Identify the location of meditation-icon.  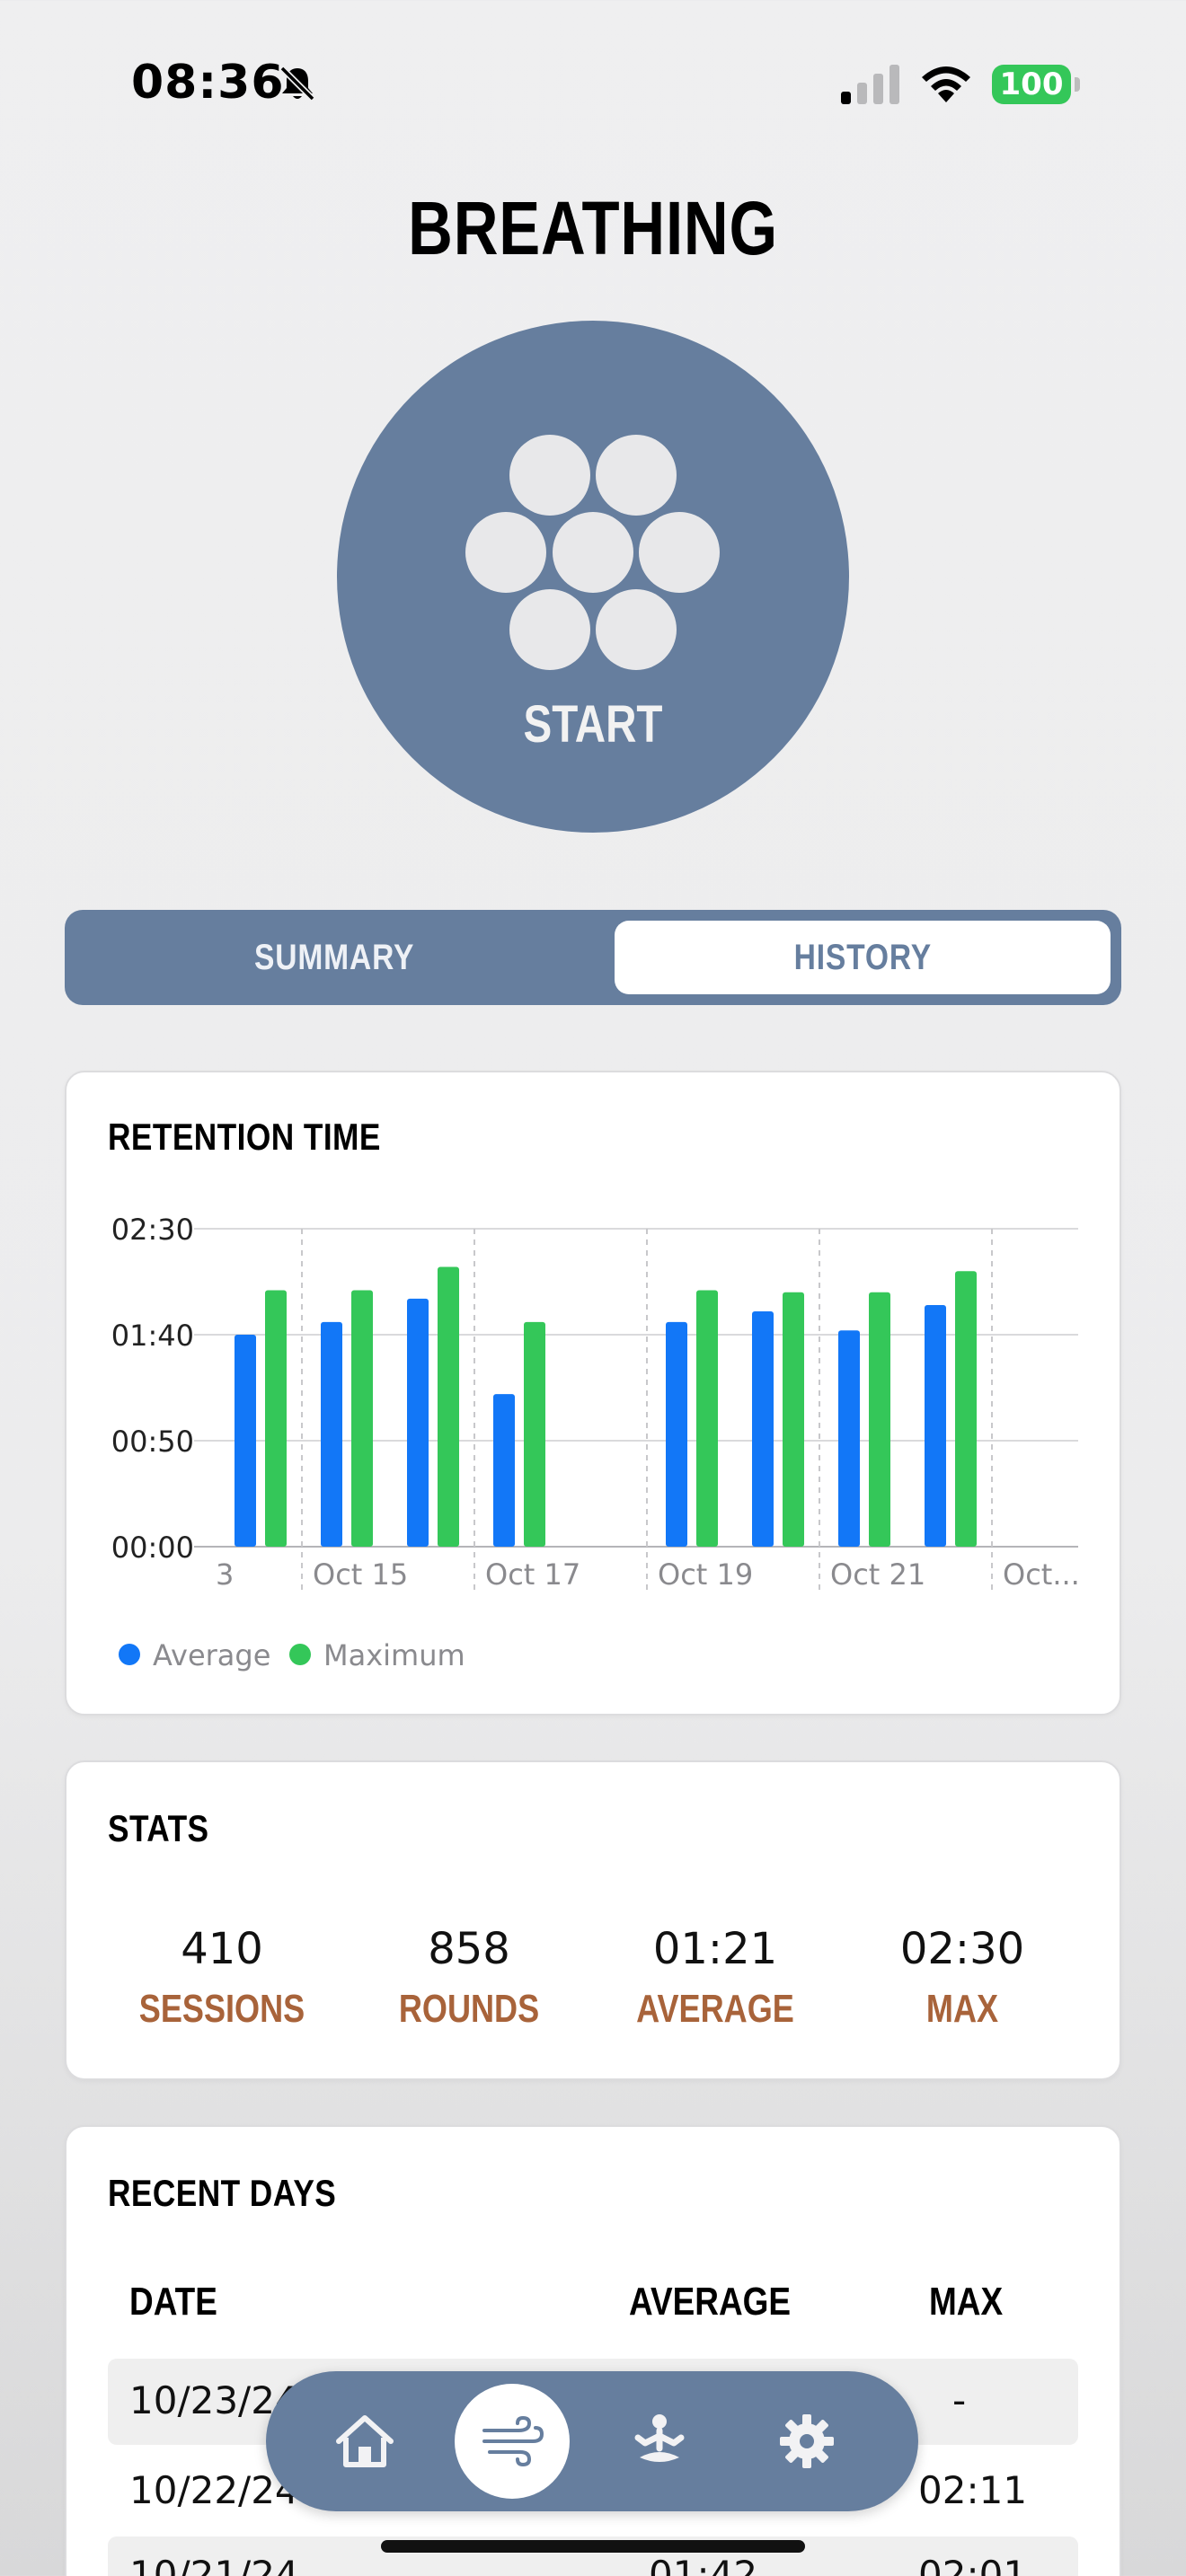
(659, 2438).